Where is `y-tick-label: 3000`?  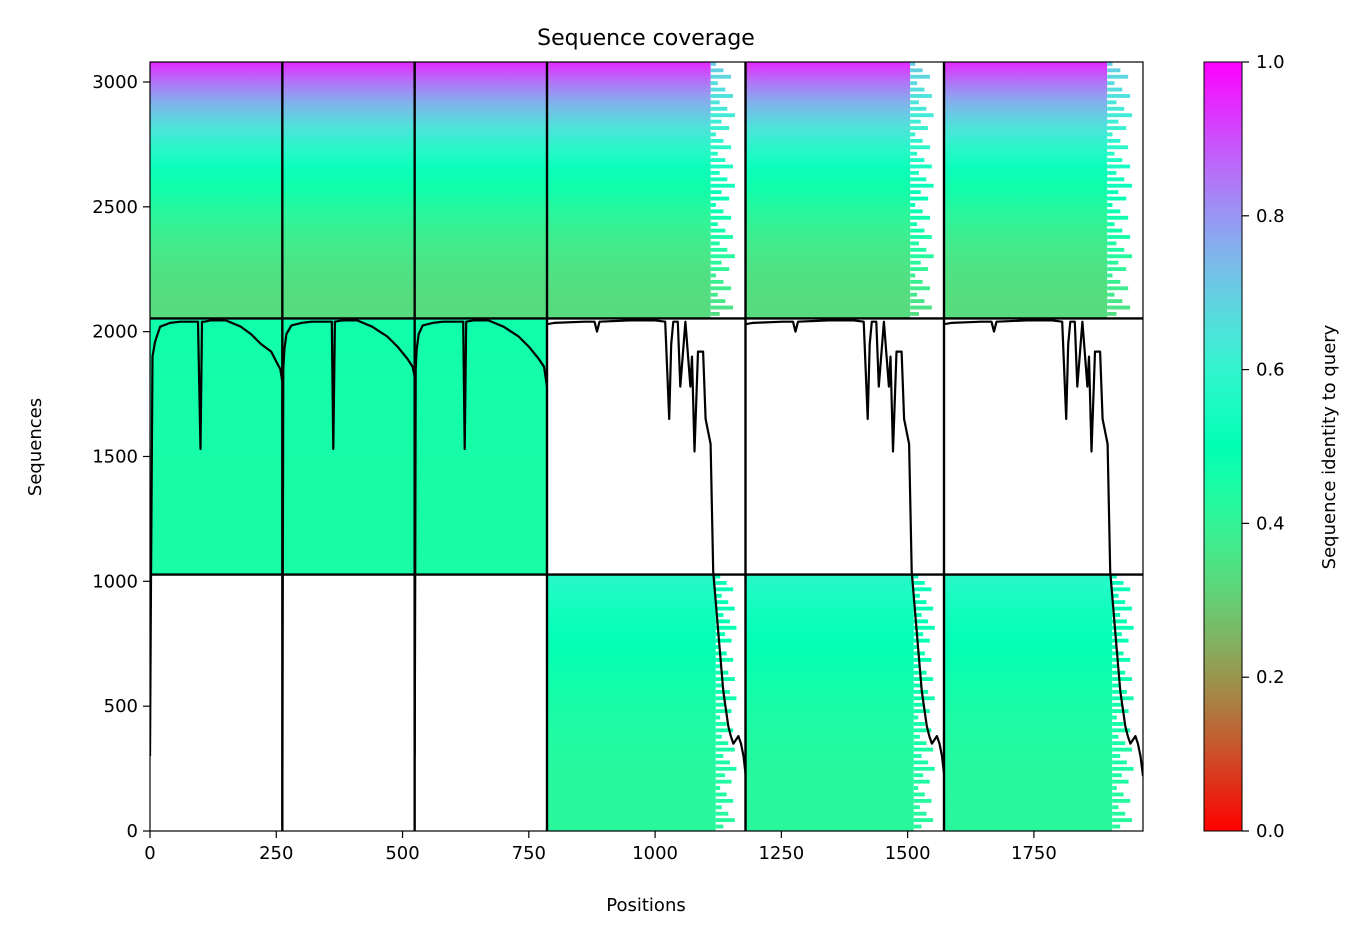 y-tick-label: 3000 is located at coordinates (115, 82).